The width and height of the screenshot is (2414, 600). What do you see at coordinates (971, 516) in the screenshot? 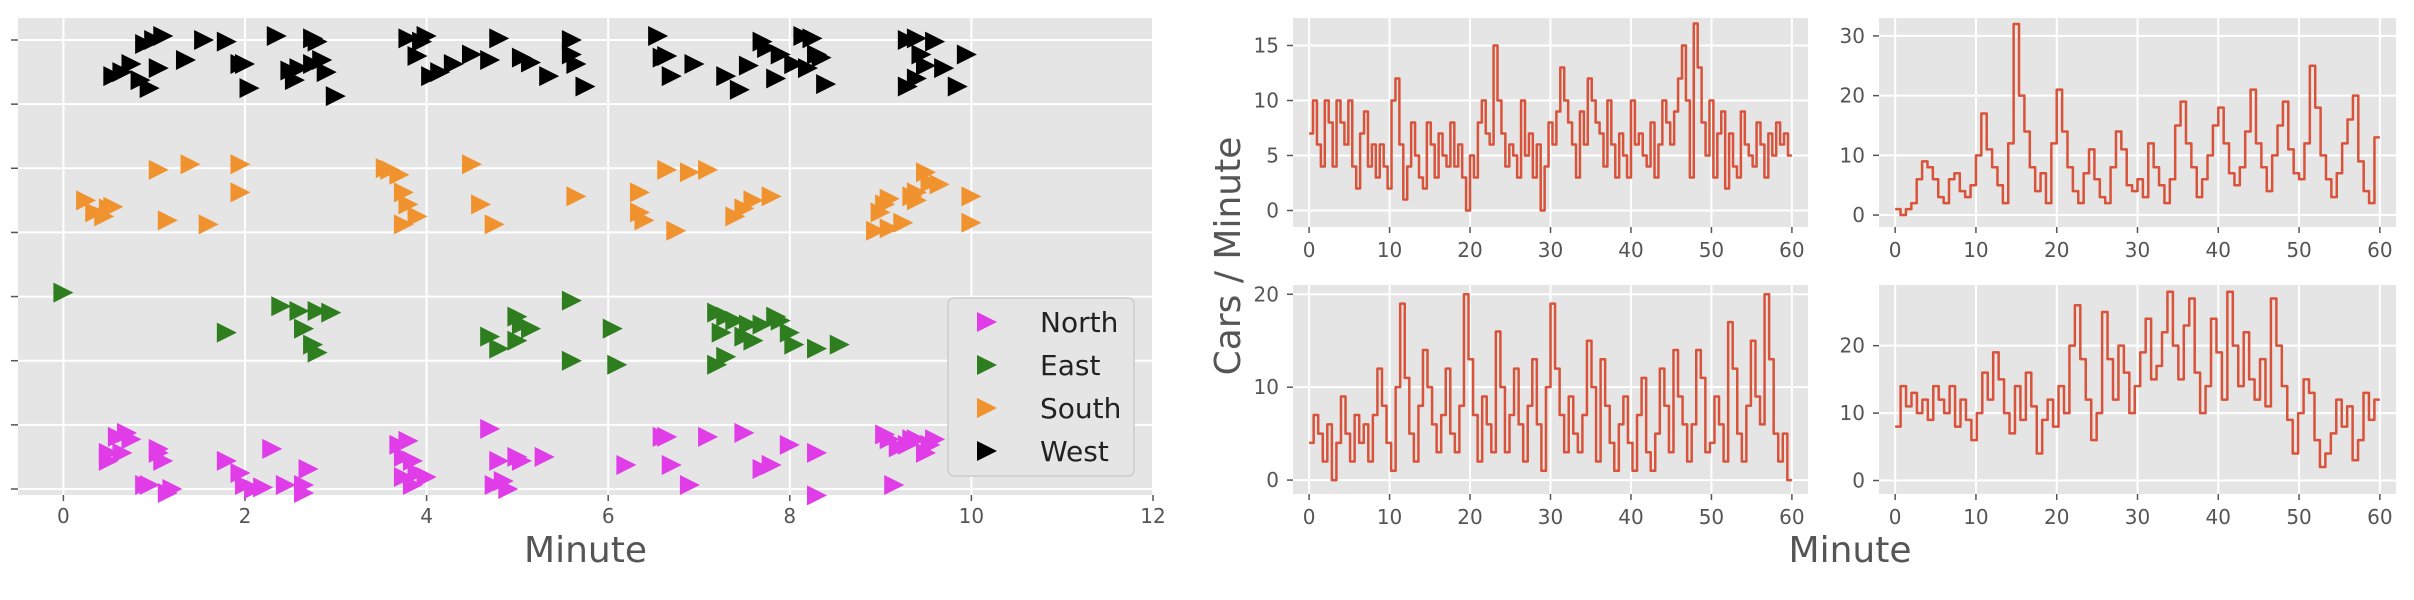
I see `x-tick-label: 10` at bounding box center [971, 516].